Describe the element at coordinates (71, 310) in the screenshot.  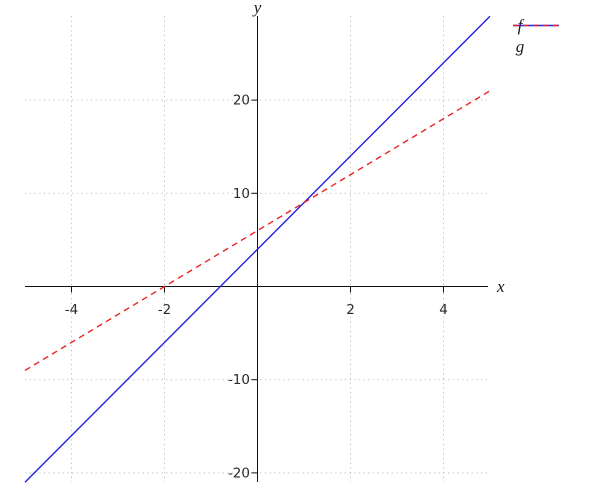
I see `x-tick-label: -4` at that location.